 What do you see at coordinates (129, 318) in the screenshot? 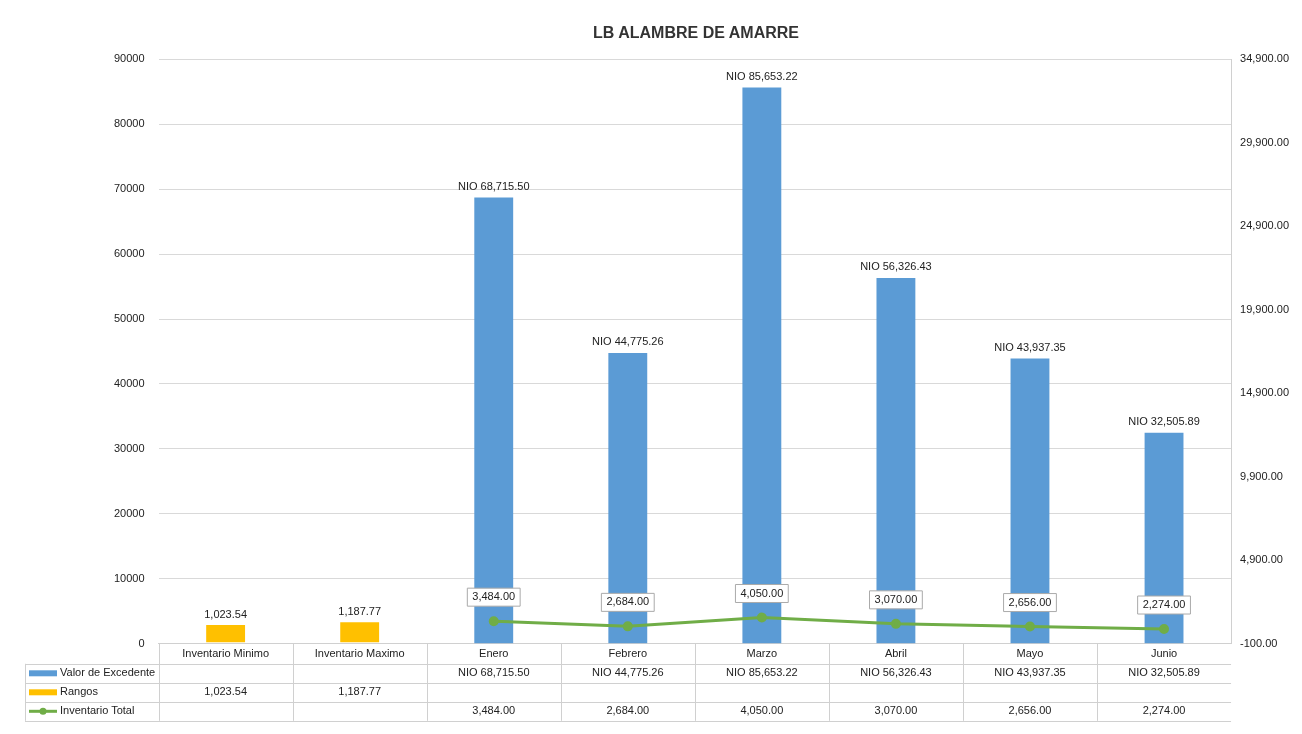
I see `y-tick-label: 50000` at bounding box center [129, 318].